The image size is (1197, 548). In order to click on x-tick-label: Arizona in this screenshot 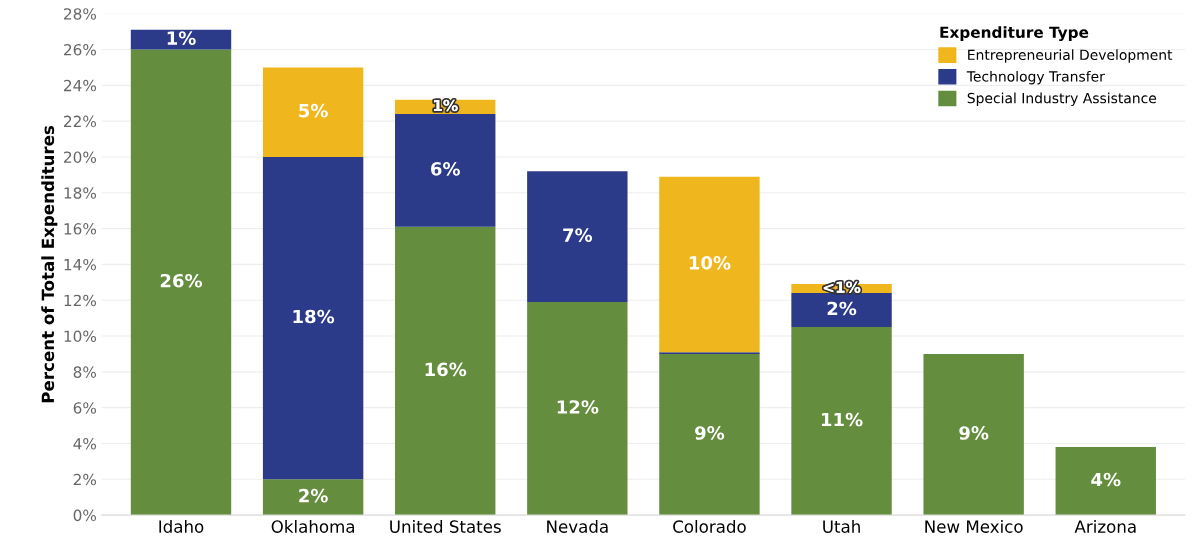, I will do `click(1105, 526)`.